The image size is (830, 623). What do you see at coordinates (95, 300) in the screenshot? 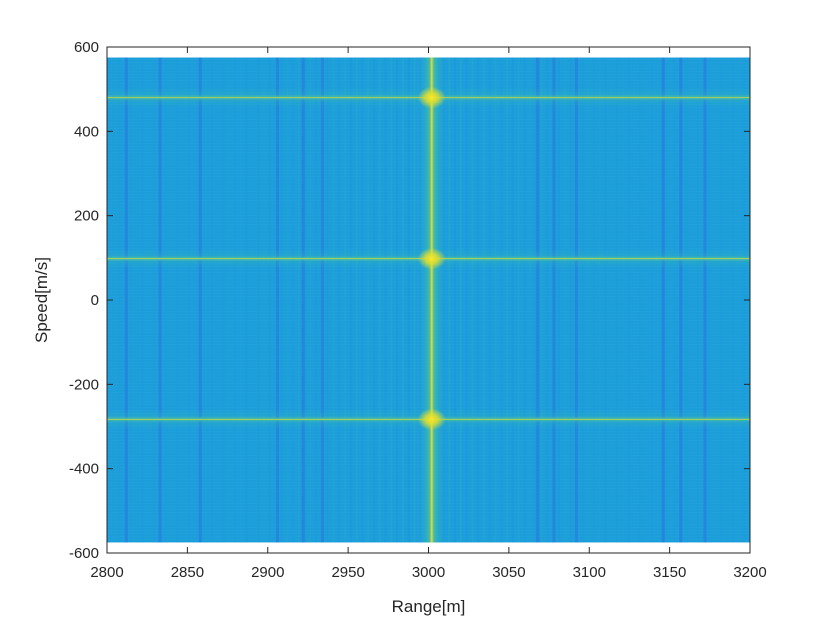
I see `y-tick-label: 0` at bounding box center [95, 300].